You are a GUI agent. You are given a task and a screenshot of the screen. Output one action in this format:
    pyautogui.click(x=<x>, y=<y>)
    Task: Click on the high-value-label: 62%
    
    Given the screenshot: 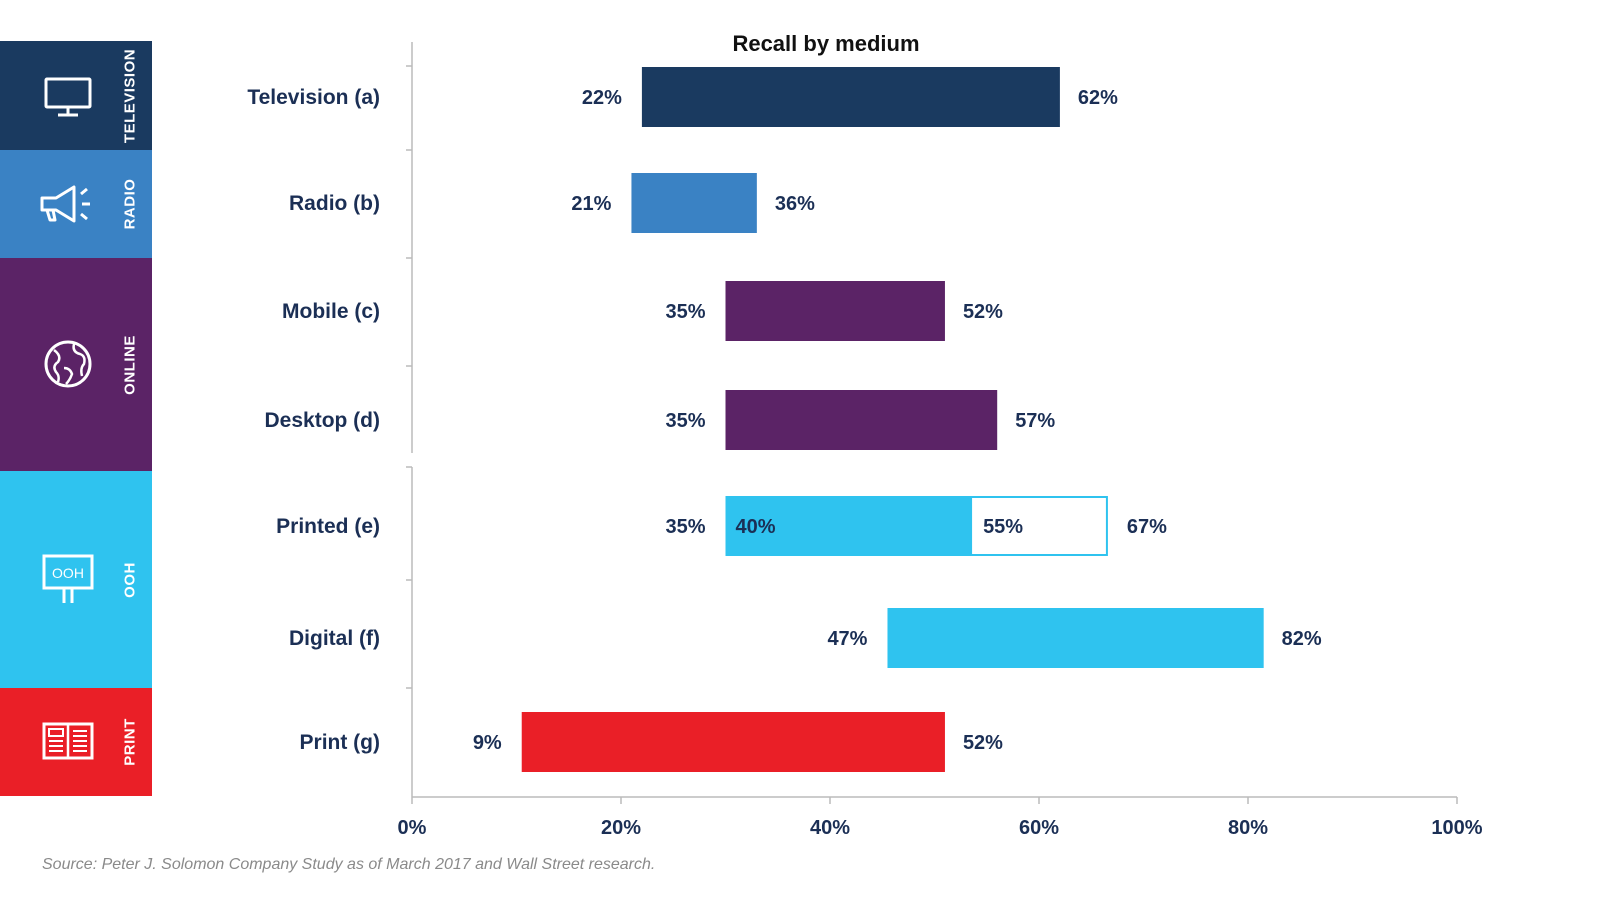 What is the action you would take?
    pyautogui.click(x=1098, y=98)
    